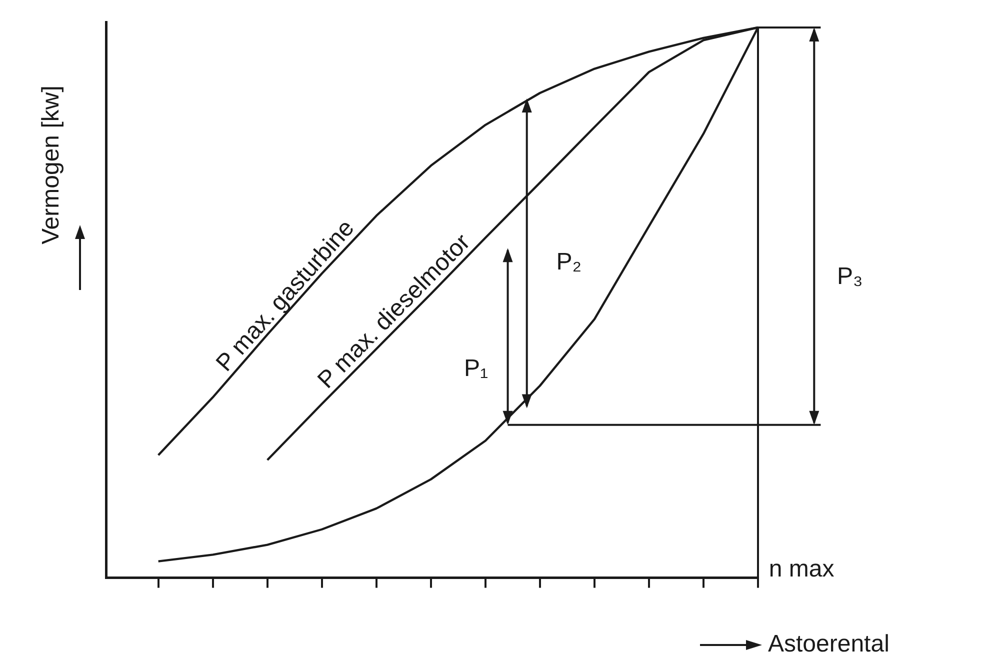  Describe the element at coordinates (476, 368) in the screenshot. I see `annotation: P₁` at that location.